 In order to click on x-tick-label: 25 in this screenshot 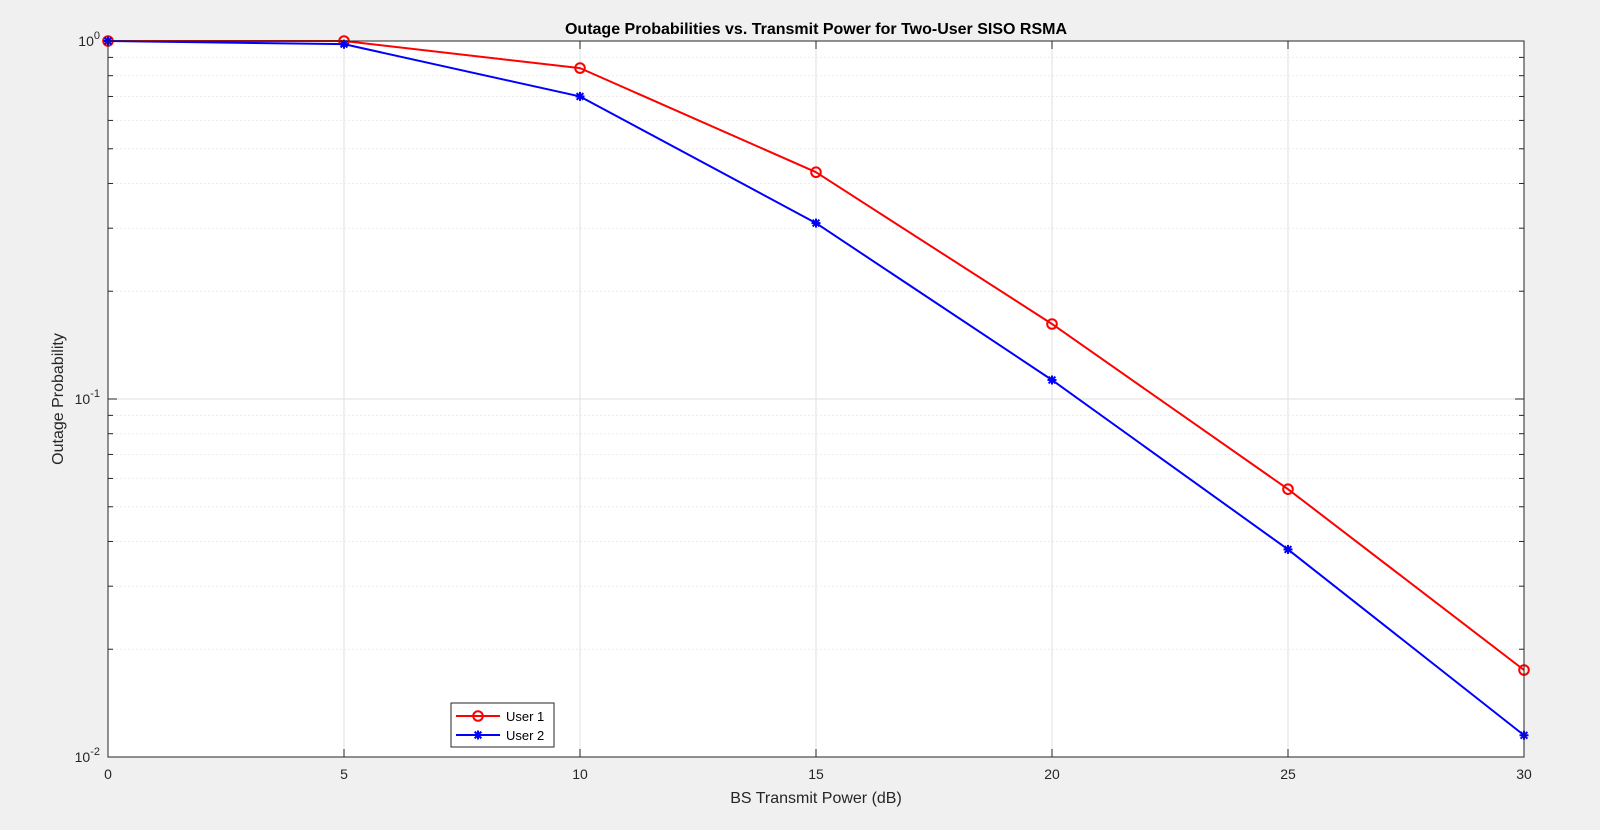, I will do `click(1288, 774)`.